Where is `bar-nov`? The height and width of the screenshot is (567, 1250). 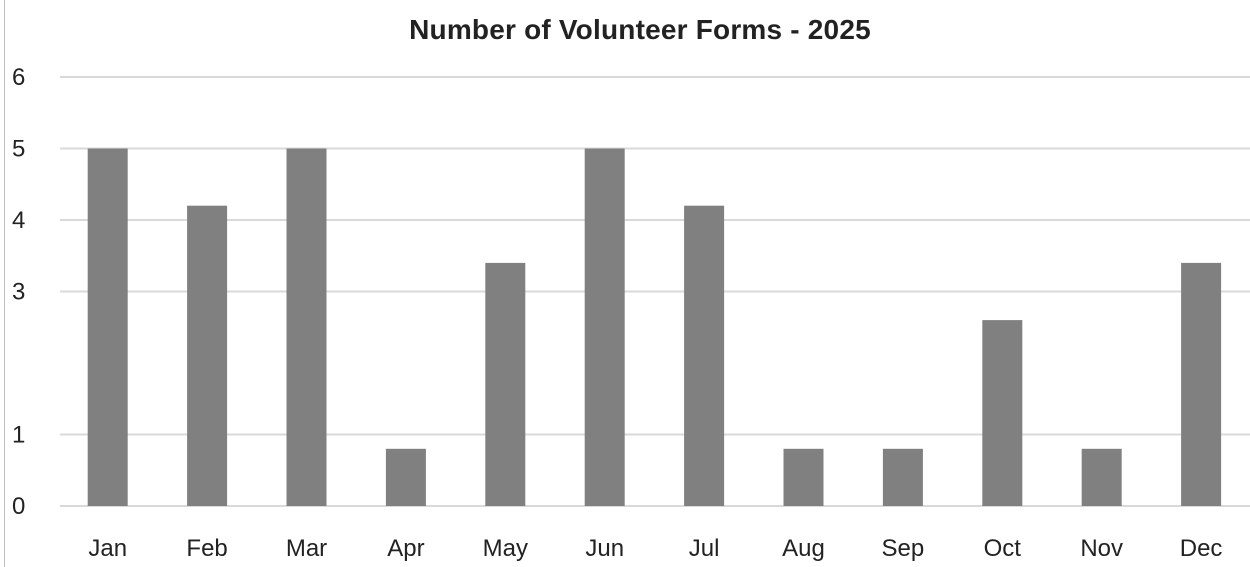 bar-nov is located at coordinates (1101, 477).